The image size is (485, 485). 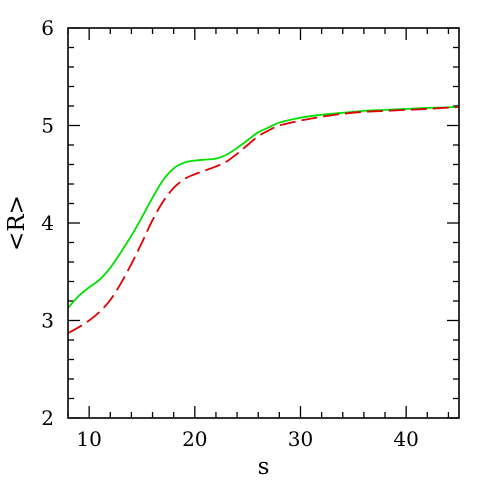 I want to click on x-tick-label: 30, so click(x=300, y=439).